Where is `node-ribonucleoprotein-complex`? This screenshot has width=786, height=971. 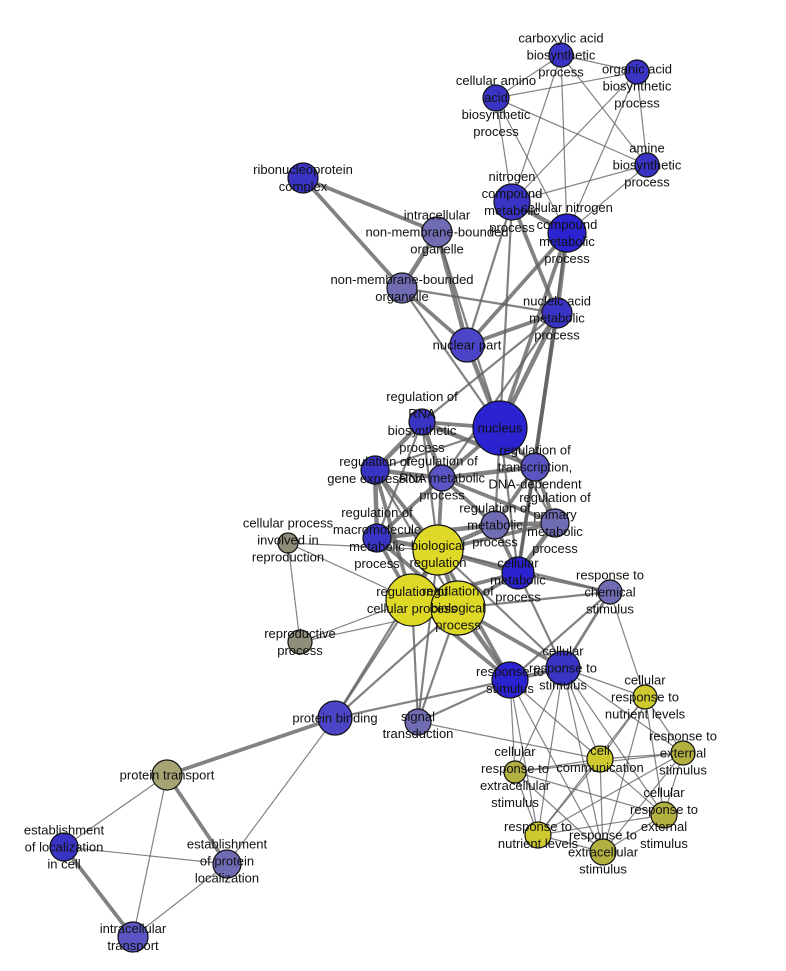
node-ribonucleoprotein-complex is located at coordinates (303, 178).